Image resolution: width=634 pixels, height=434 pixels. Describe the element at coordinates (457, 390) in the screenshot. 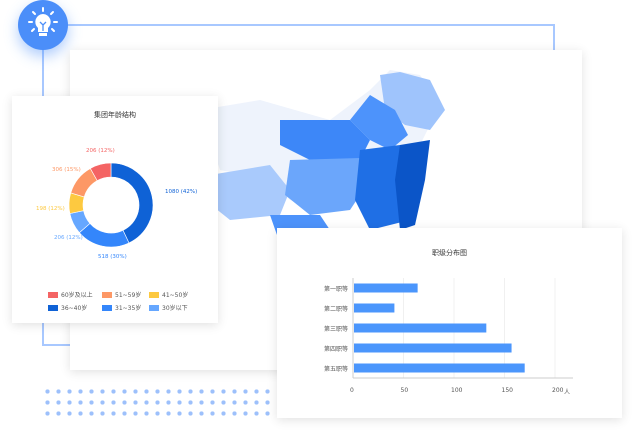

I see `x-tick-label: 100` at that location.